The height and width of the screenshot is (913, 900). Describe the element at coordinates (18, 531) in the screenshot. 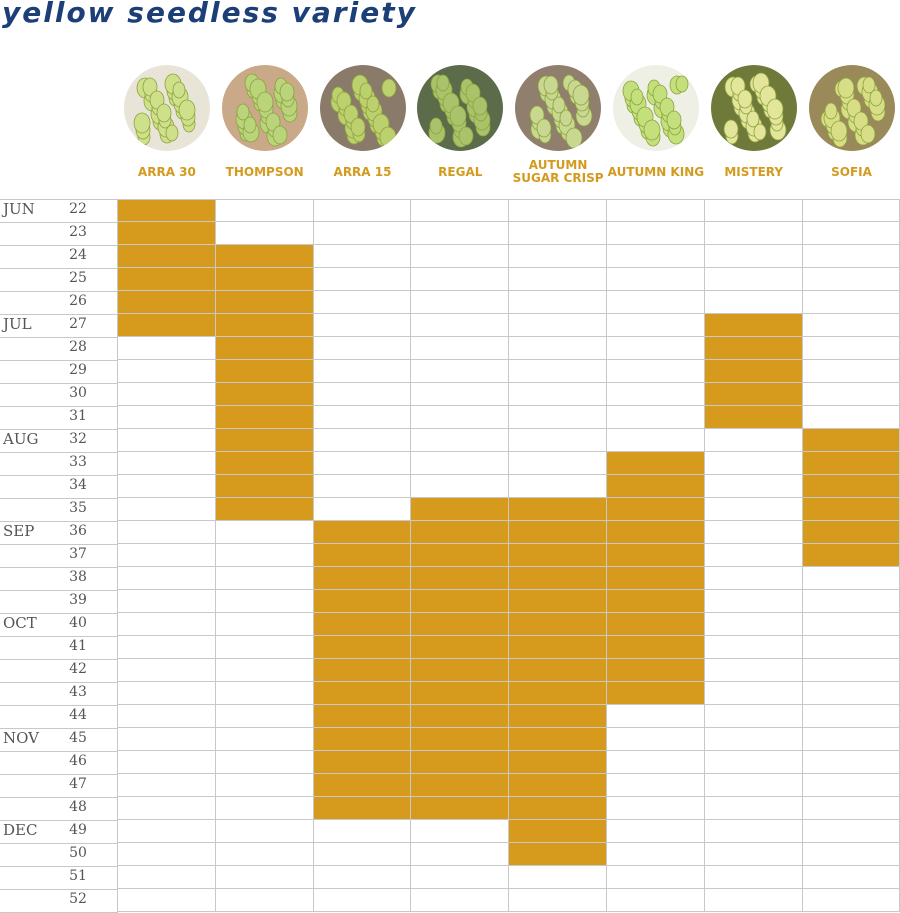

I see `month-label-sep: SEP` at that location.